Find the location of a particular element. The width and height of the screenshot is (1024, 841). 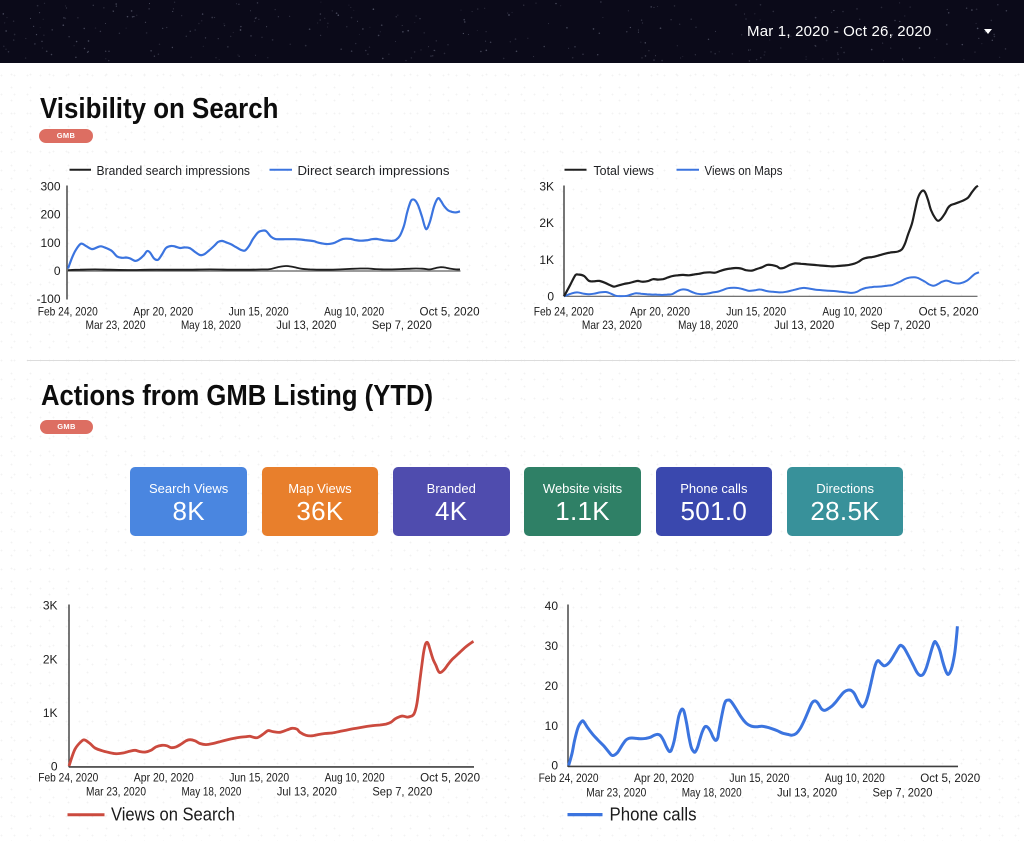

svg-text: -100 is located at coordinates (48, 299).